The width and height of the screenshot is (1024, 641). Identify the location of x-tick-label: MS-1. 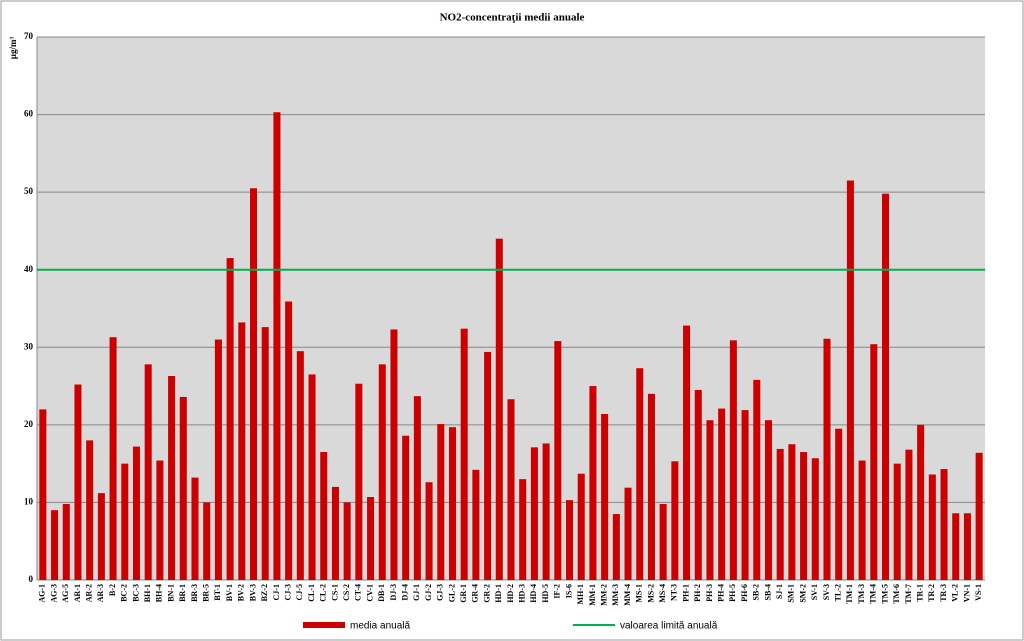
(639, 593).